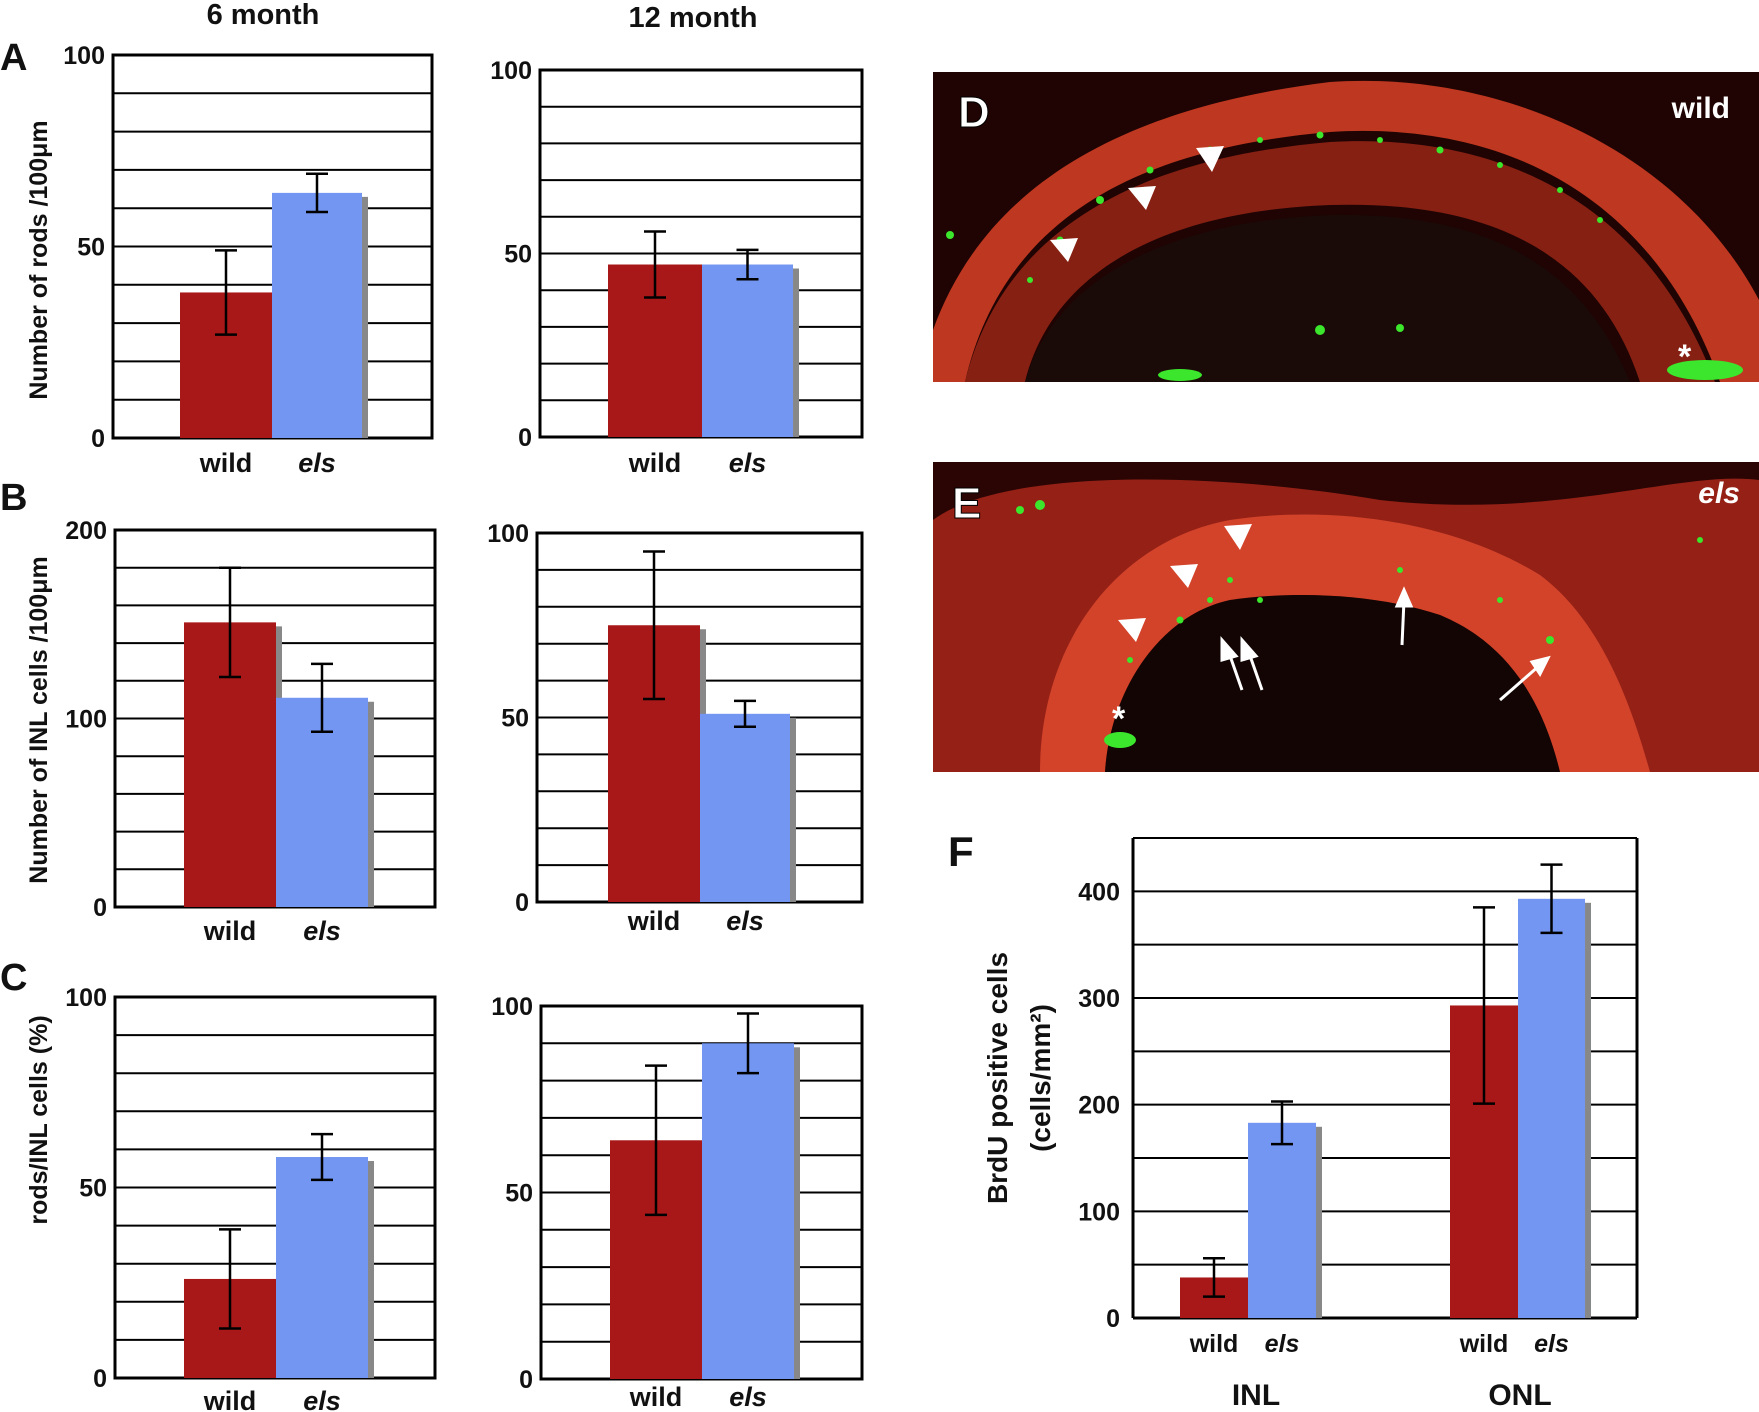  I want to click on category-label-f-ONL-wild: wild, so click(1484, 1344).